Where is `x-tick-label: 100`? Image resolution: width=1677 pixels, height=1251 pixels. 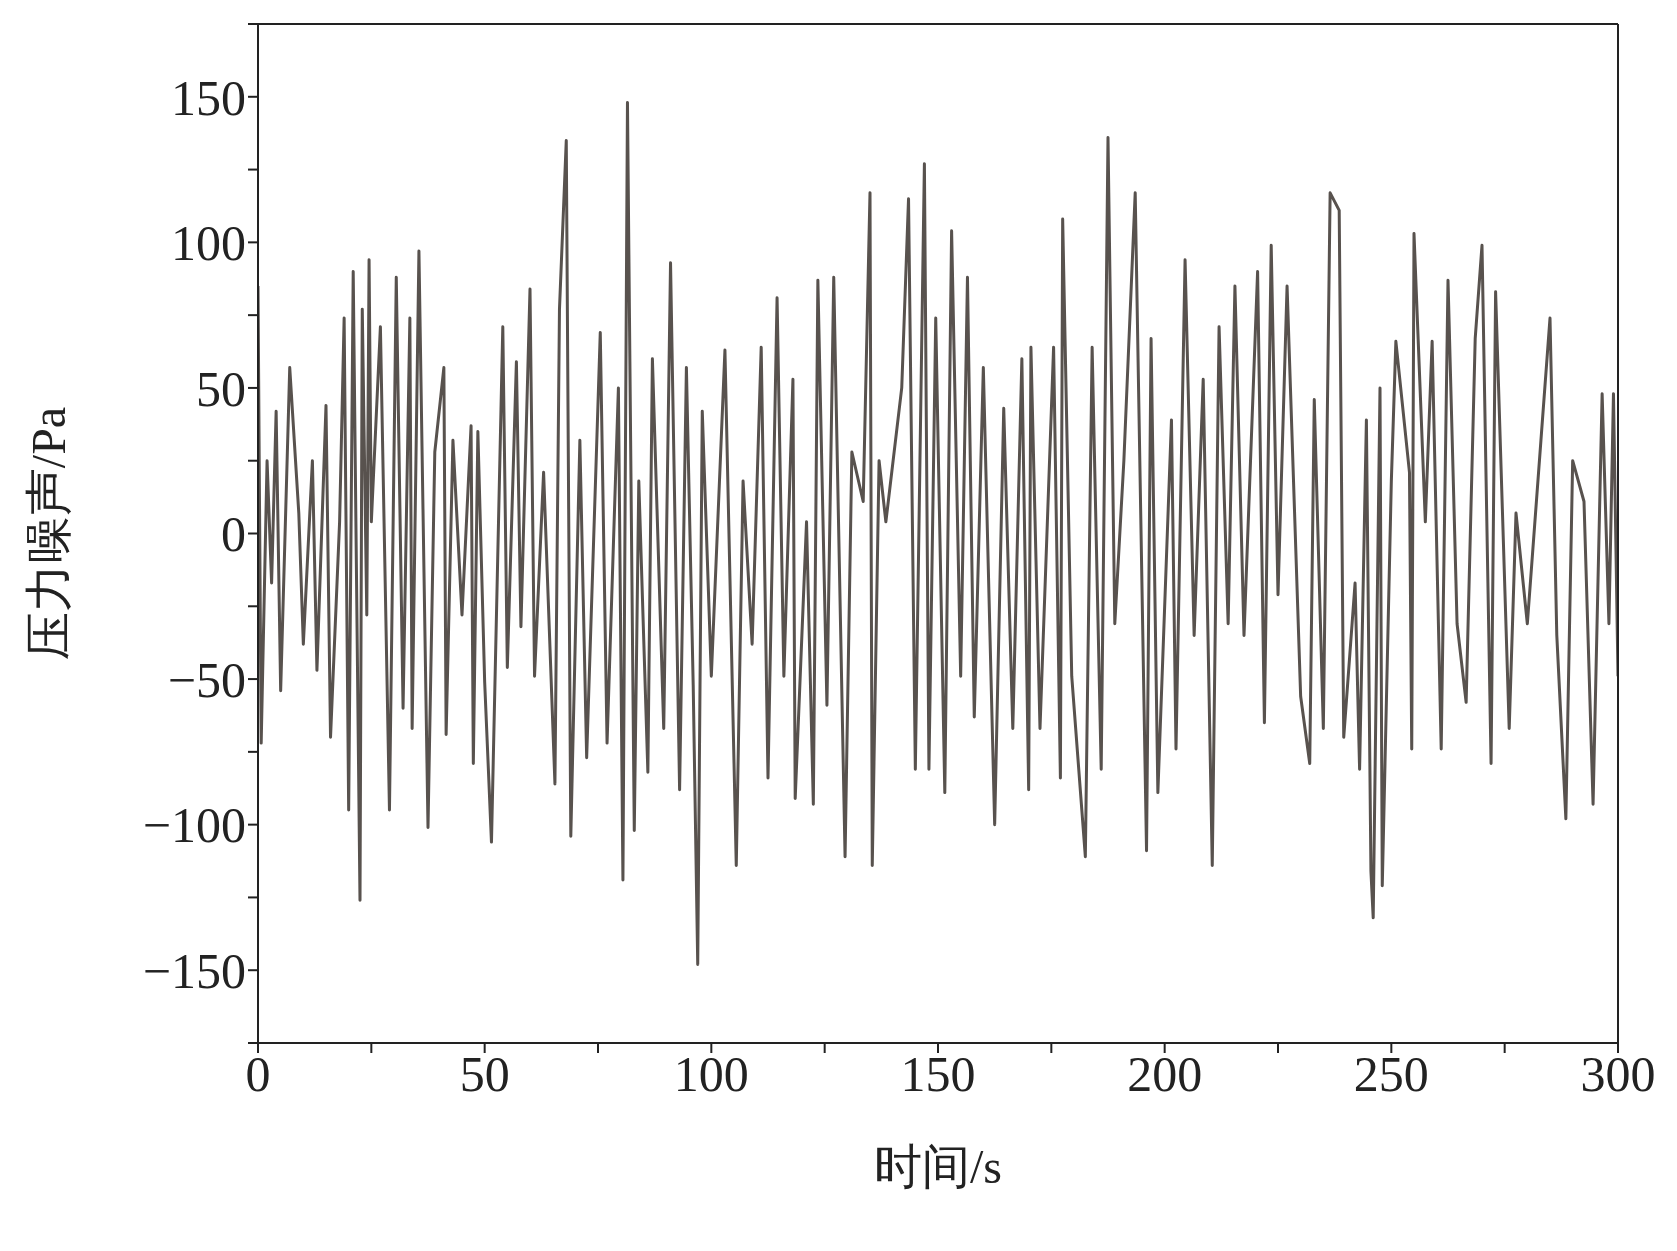 x-tick-label: 100 is located at coordinates (711, 1073).